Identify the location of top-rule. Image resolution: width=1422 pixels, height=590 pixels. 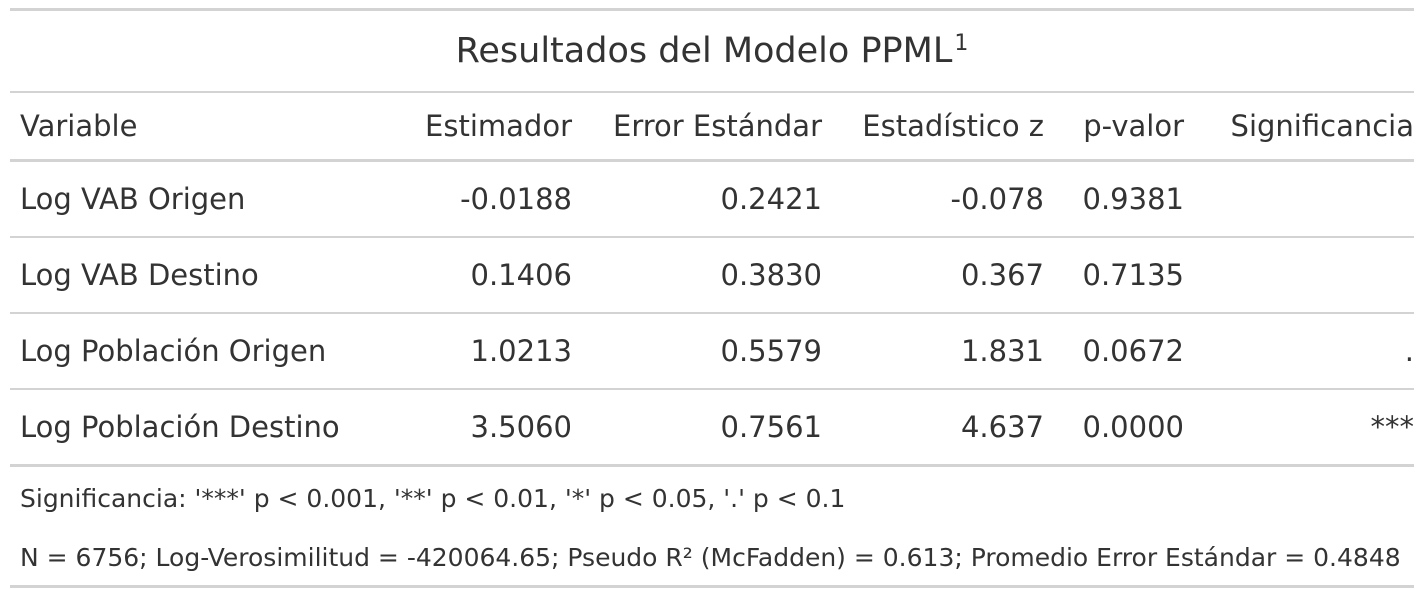
(712, 9).